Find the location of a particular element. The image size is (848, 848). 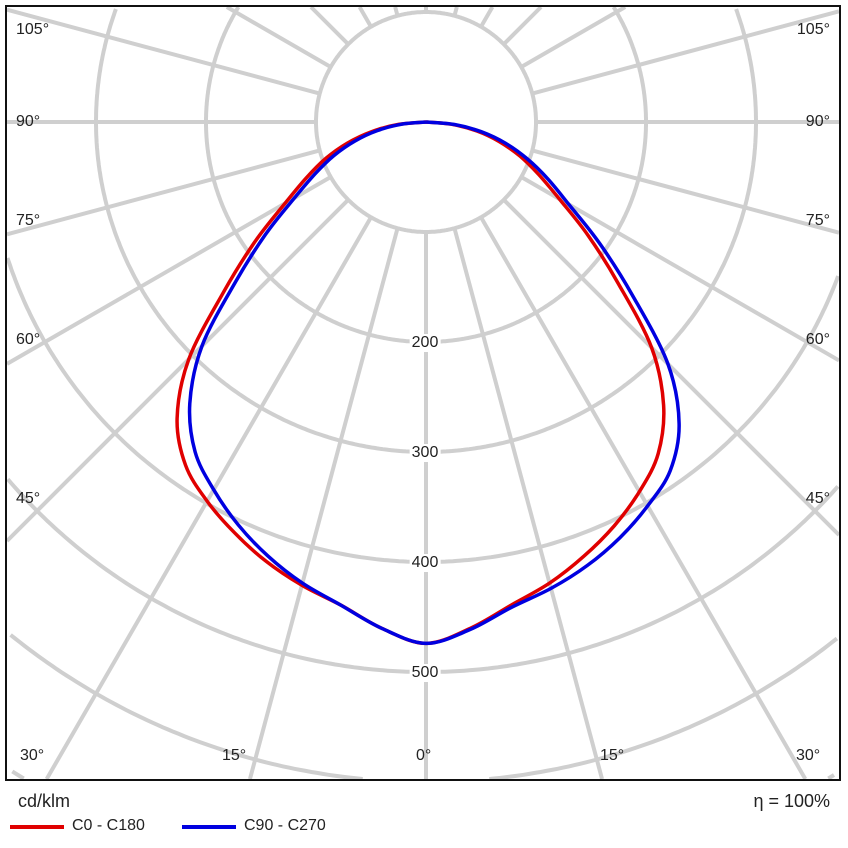

angle-label-left-60: 60° is located at coordinates (28, 339).